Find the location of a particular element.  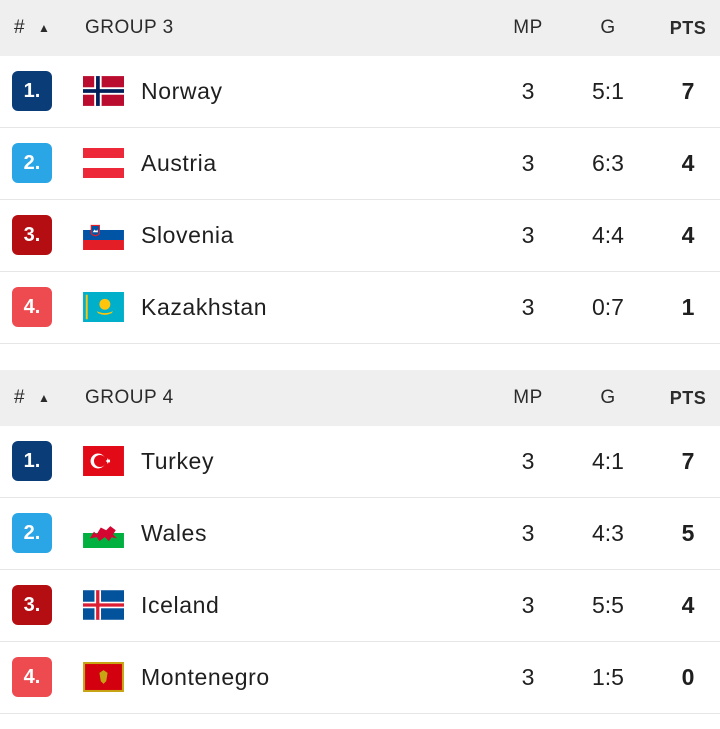

table-row: 4. Kazakhstan 3 0:7 1 is located at coordinates (360, 308).